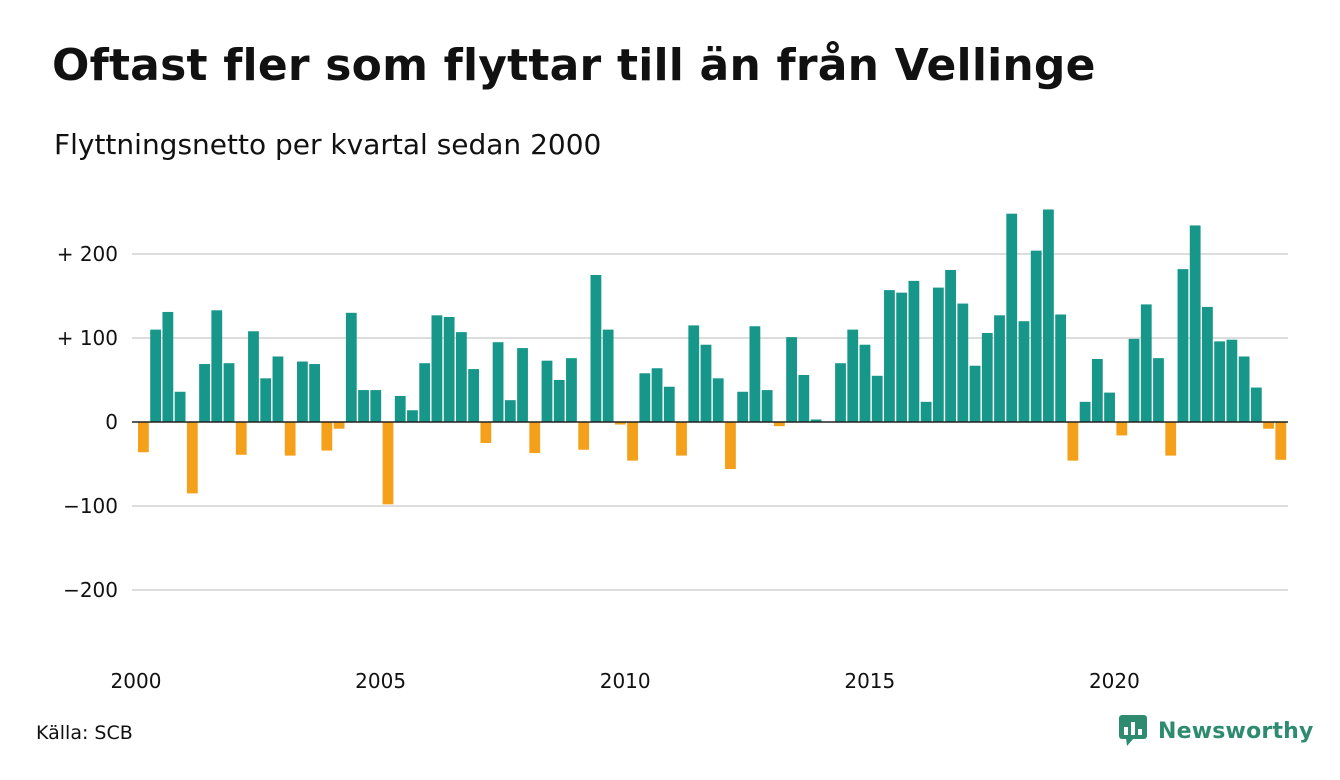 Image resolution: width=1340 pixels, height=780 pixels. What do you see at coordinates (1133, 730) in the screenshot?
I see `newsworthy-chart-bubble-icon` at bounding box center [1133, 730].